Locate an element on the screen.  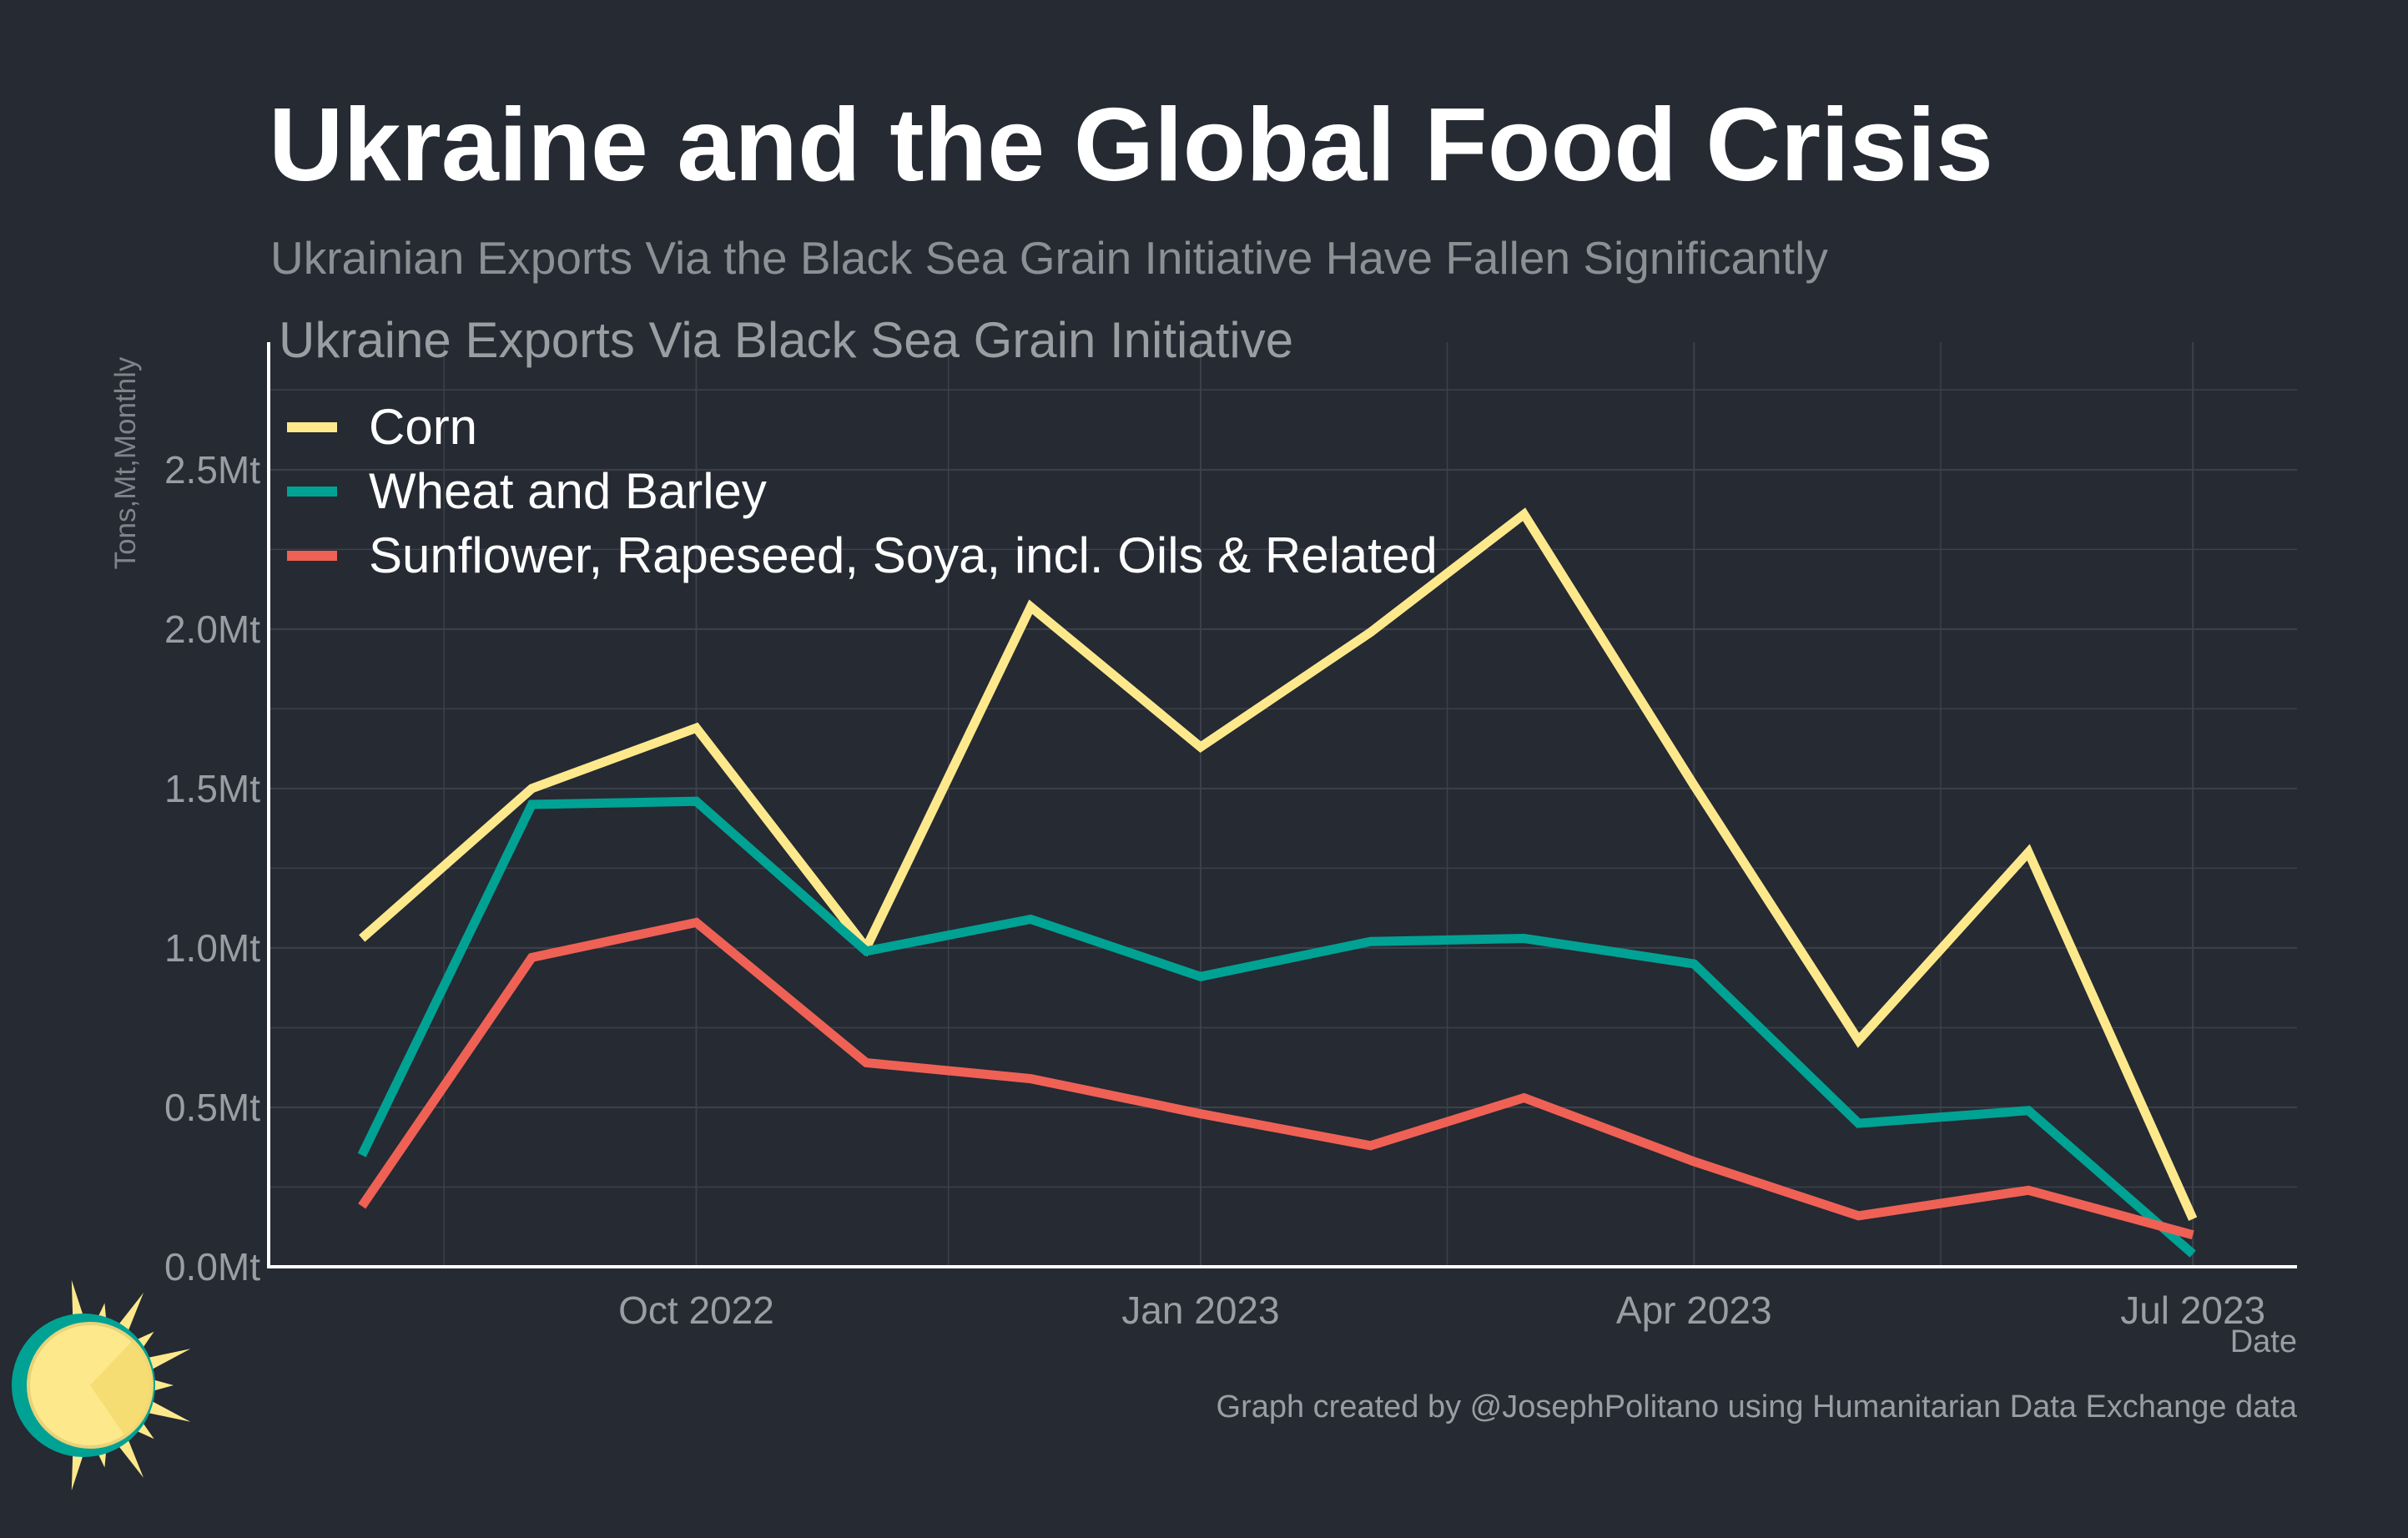
legend-item: Wheat and Barley is located at coordinates (527, 491).